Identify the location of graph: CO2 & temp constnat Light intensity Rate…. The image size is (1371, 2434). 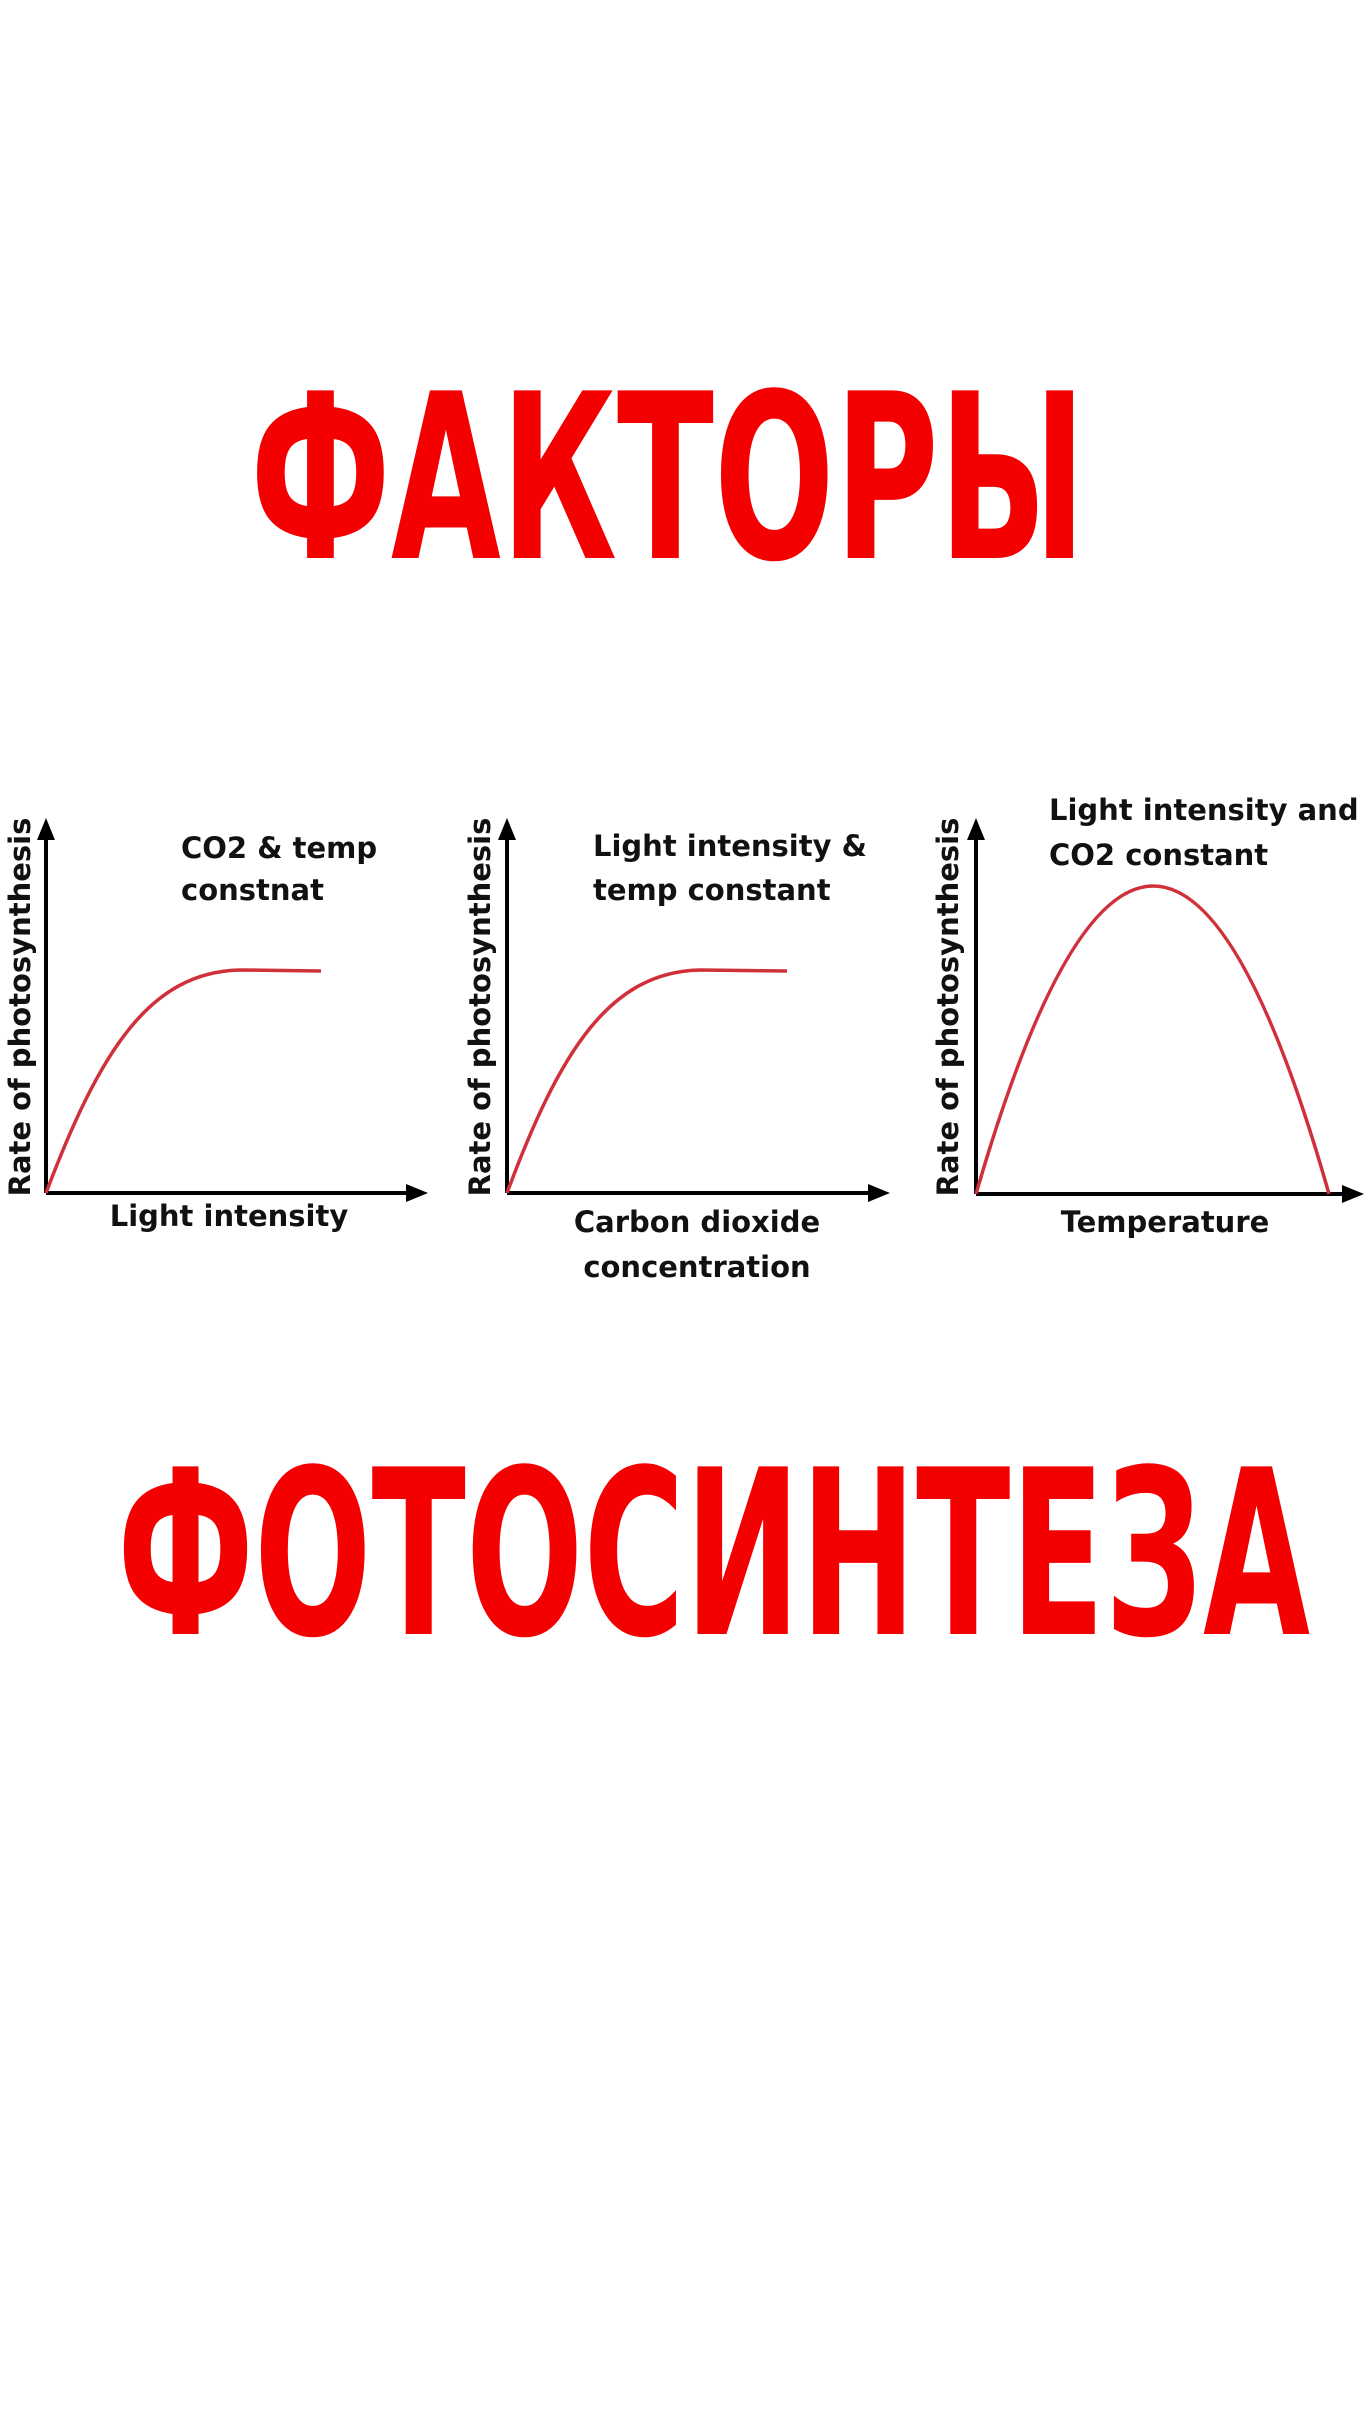
(215, 1025).